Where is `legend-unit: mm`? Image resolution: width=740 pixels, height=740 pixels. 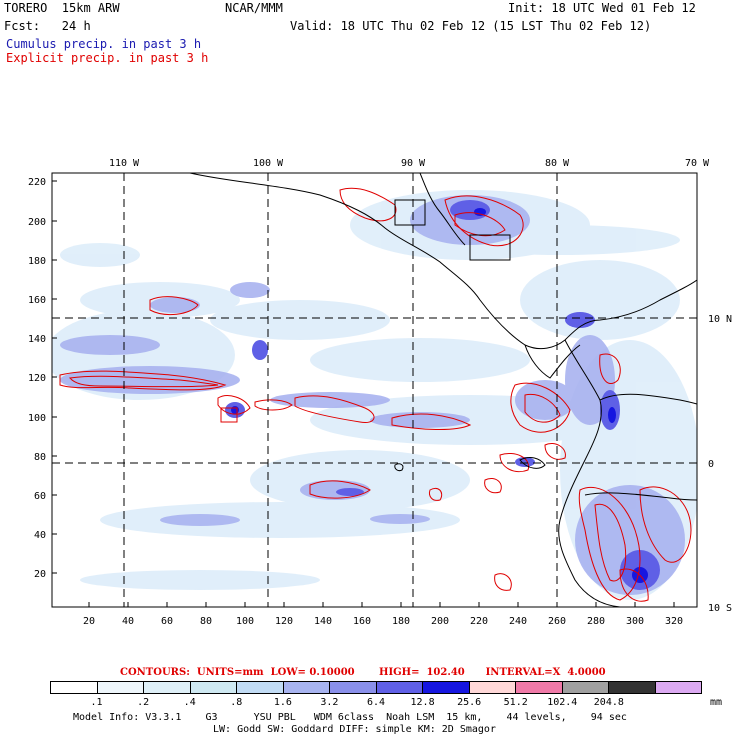
legend-unit: mm is located at coordinates (716, 702).